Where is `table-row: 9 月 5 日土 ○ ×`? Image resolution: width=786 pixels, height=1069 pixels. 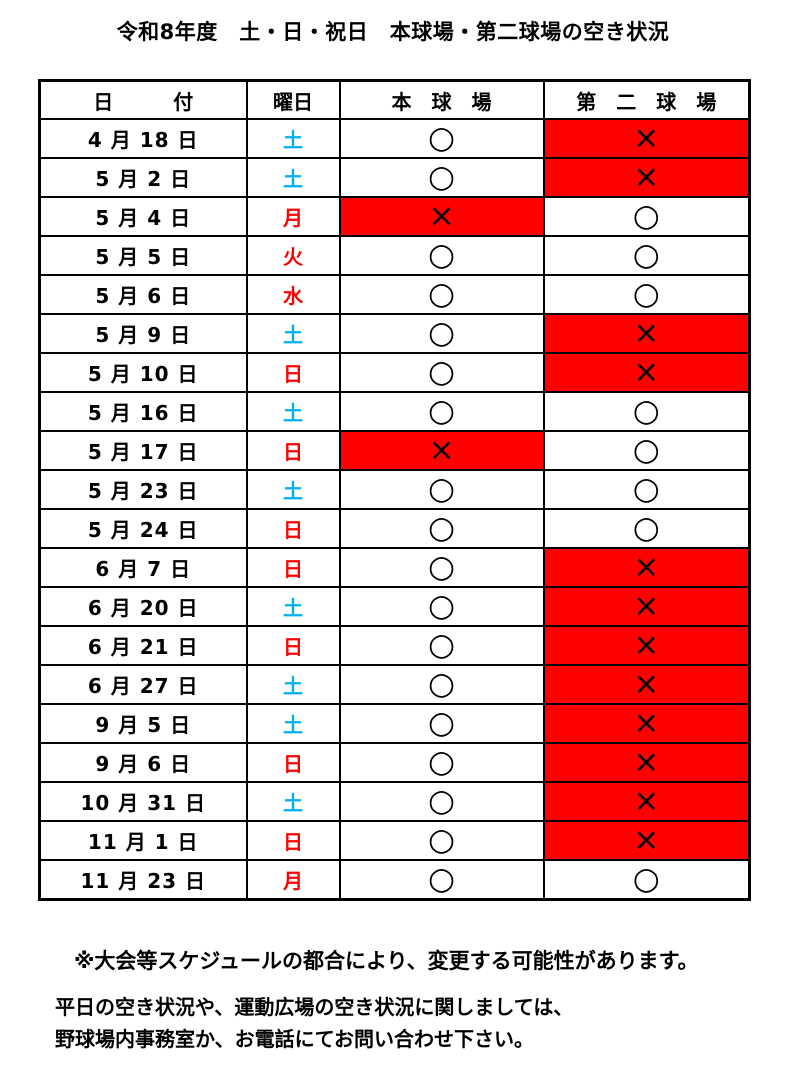
table-row: 9 月 5 日土 ○ × is located at coordinates (394, 723).